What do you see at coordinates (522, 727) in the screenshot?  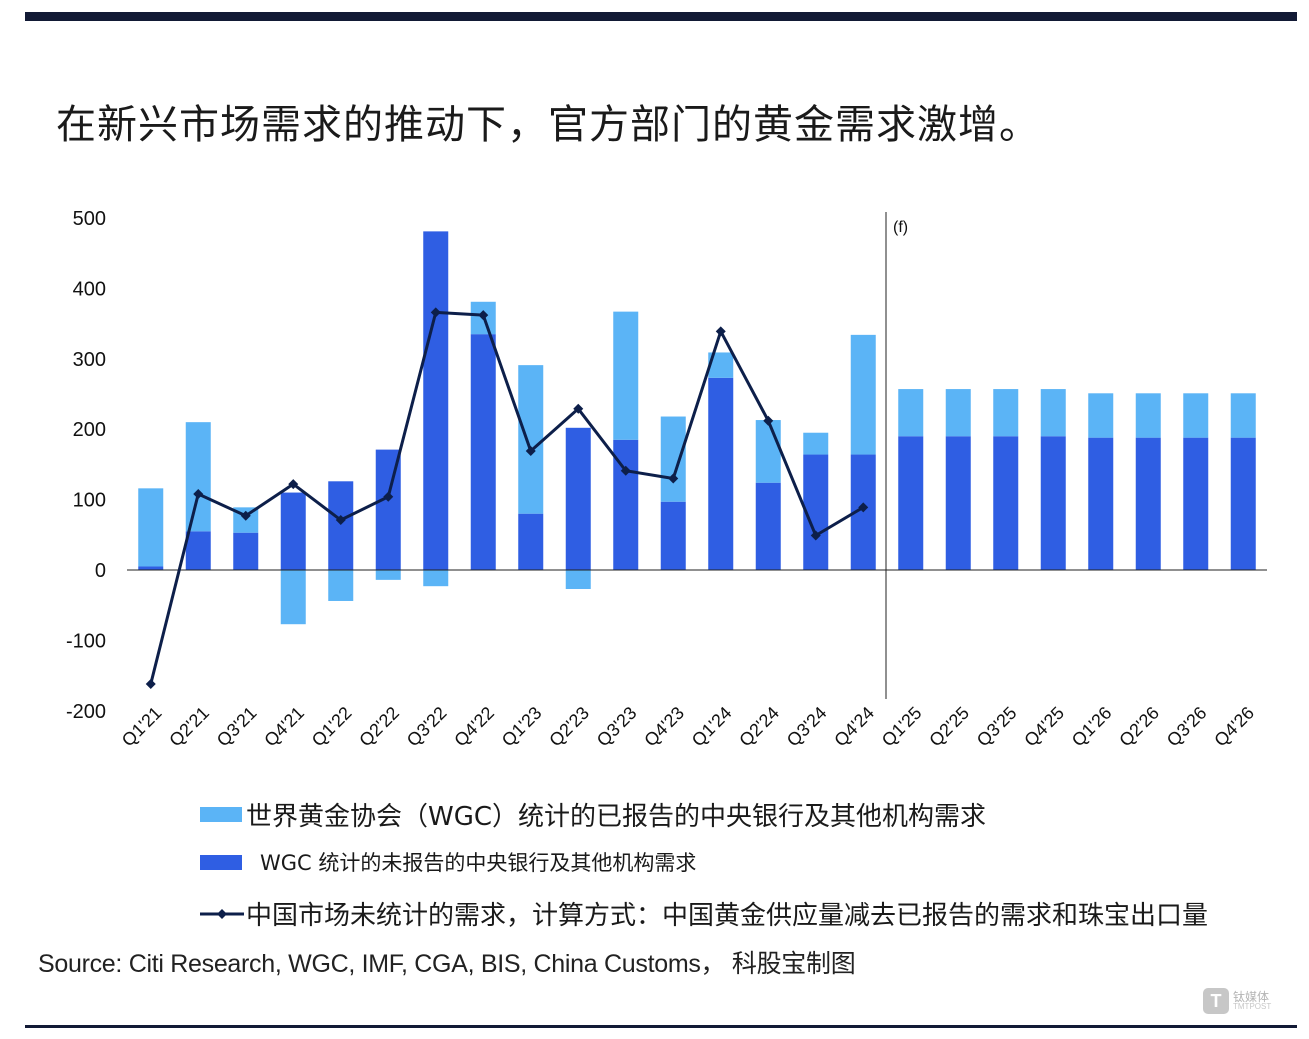 I see `x-tick-label: Q1'23` at bounding box center [522, 727].